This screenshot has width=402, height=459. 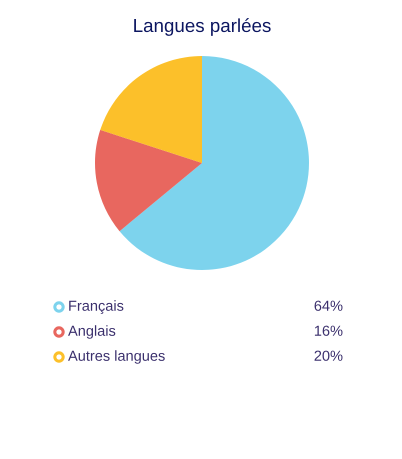 I want to click on data-label: 16%, so click(x=328, y=331).